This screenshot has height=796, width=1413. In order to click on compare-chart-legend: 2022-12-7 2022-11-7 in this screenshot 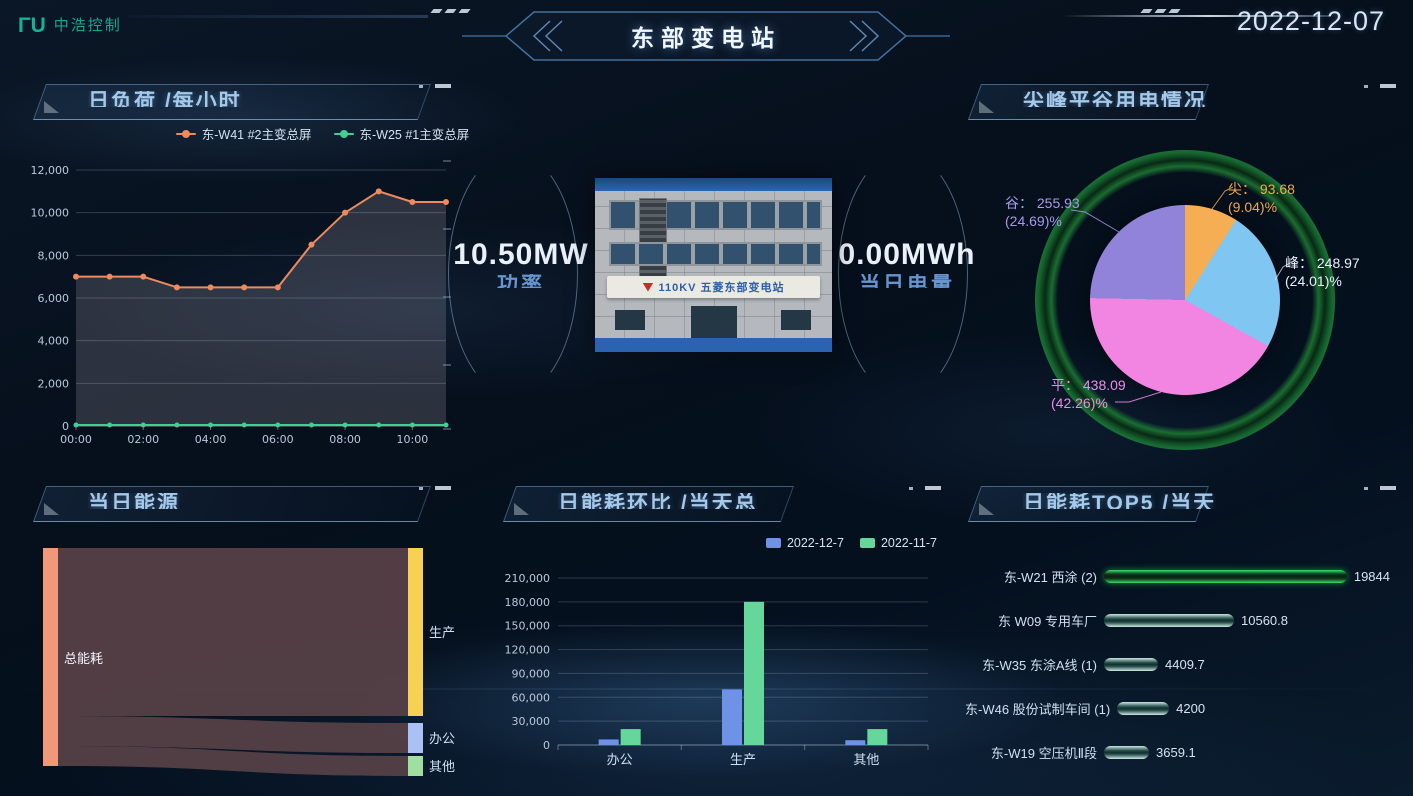, I will do `click(851, 543)`.